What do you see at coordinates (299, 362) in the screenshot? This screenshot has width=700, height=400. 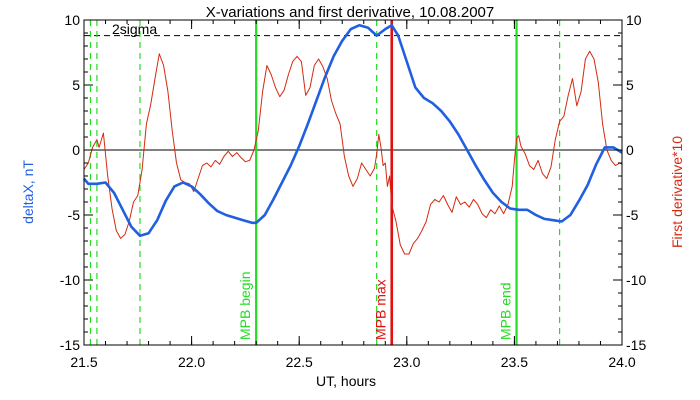 I see `x-tick-label-2: 22.5` at bounding box center [299, 362].